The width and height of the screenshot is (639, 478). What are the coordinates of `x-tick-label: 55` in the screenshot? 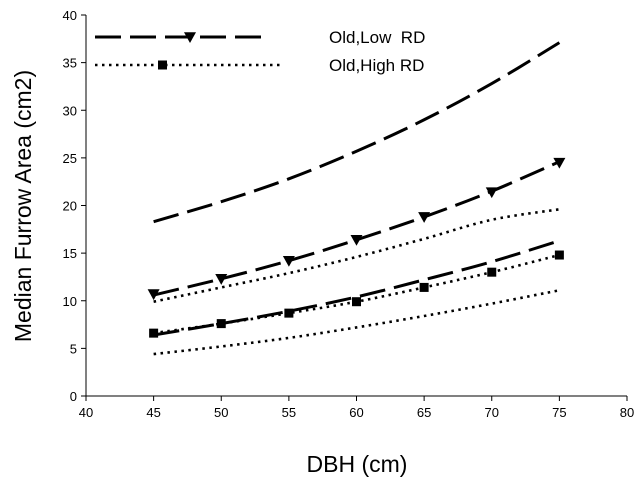 It's located at (289, 412).